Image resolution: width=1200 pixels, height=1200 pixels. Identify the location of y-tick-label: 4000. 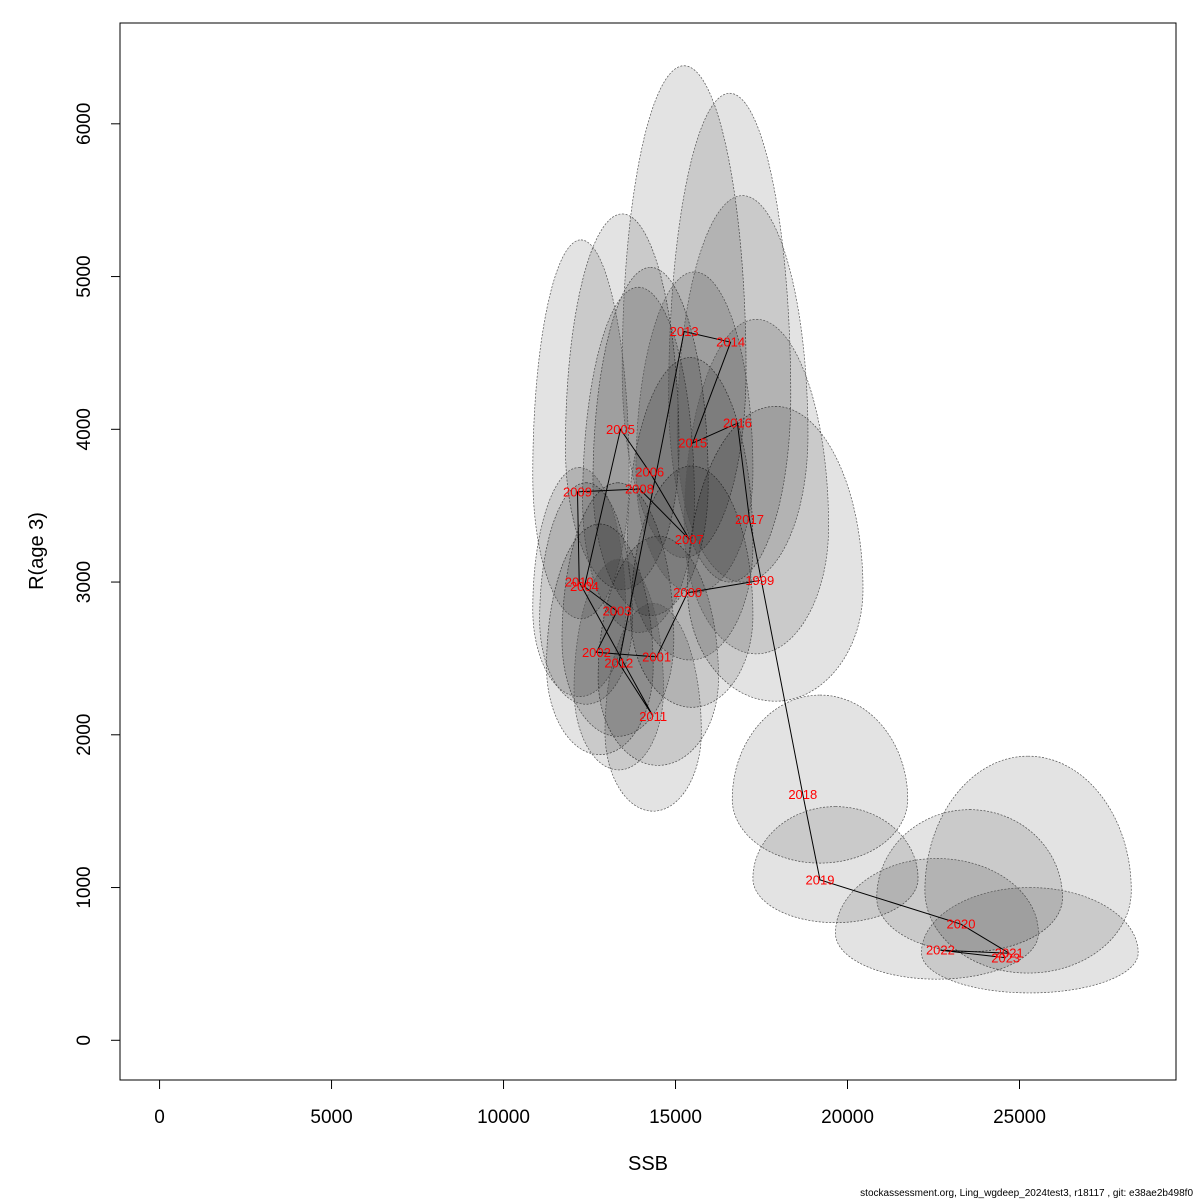
(84, 429).